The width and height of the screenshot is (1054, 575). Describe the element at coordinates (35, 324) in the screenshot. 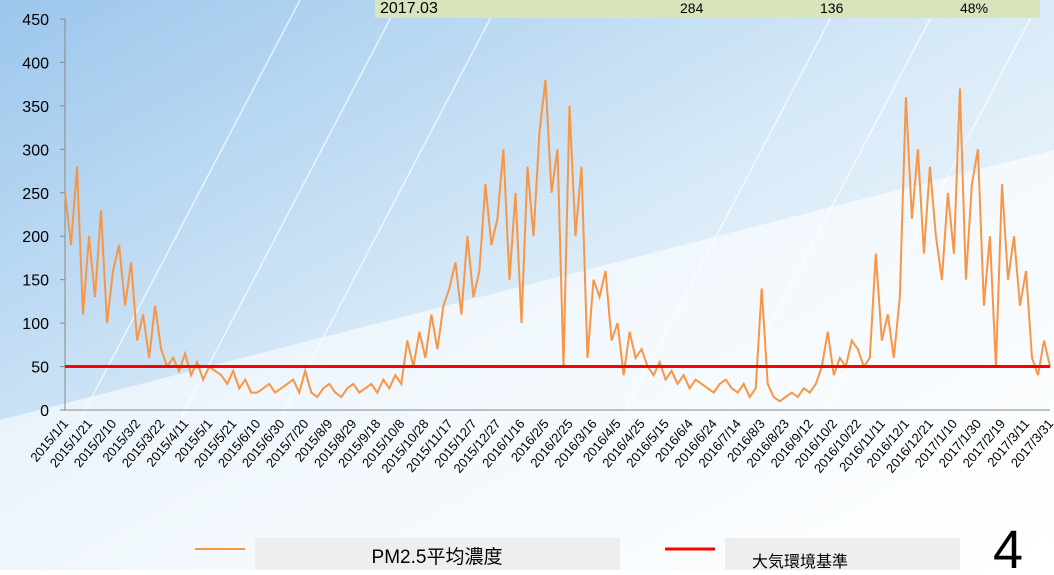

I see `y-tick-label: 100` at that location.